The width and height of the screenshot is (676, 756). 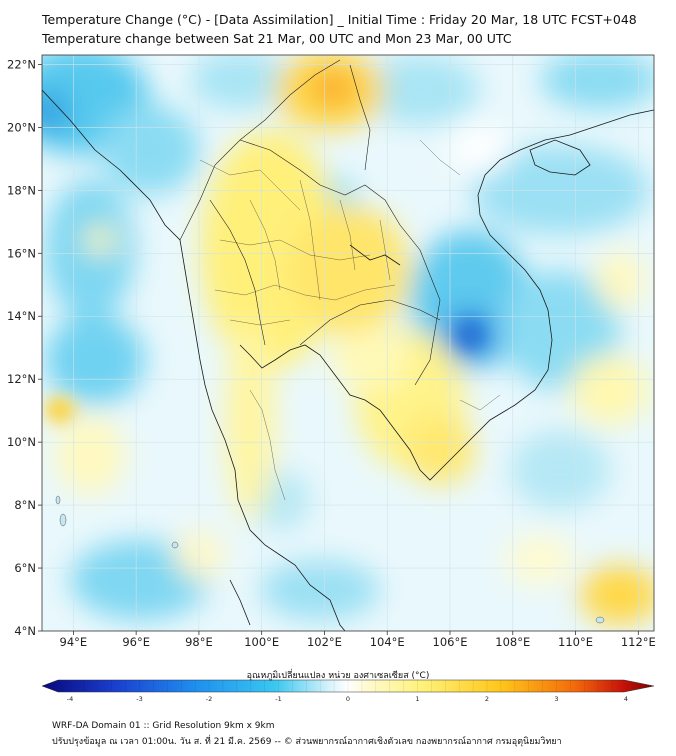 What do you see at coordinates (21, 127) in the screenshot?
I see `lat-tick-label: 20°N` at bounding box center [21, 127].